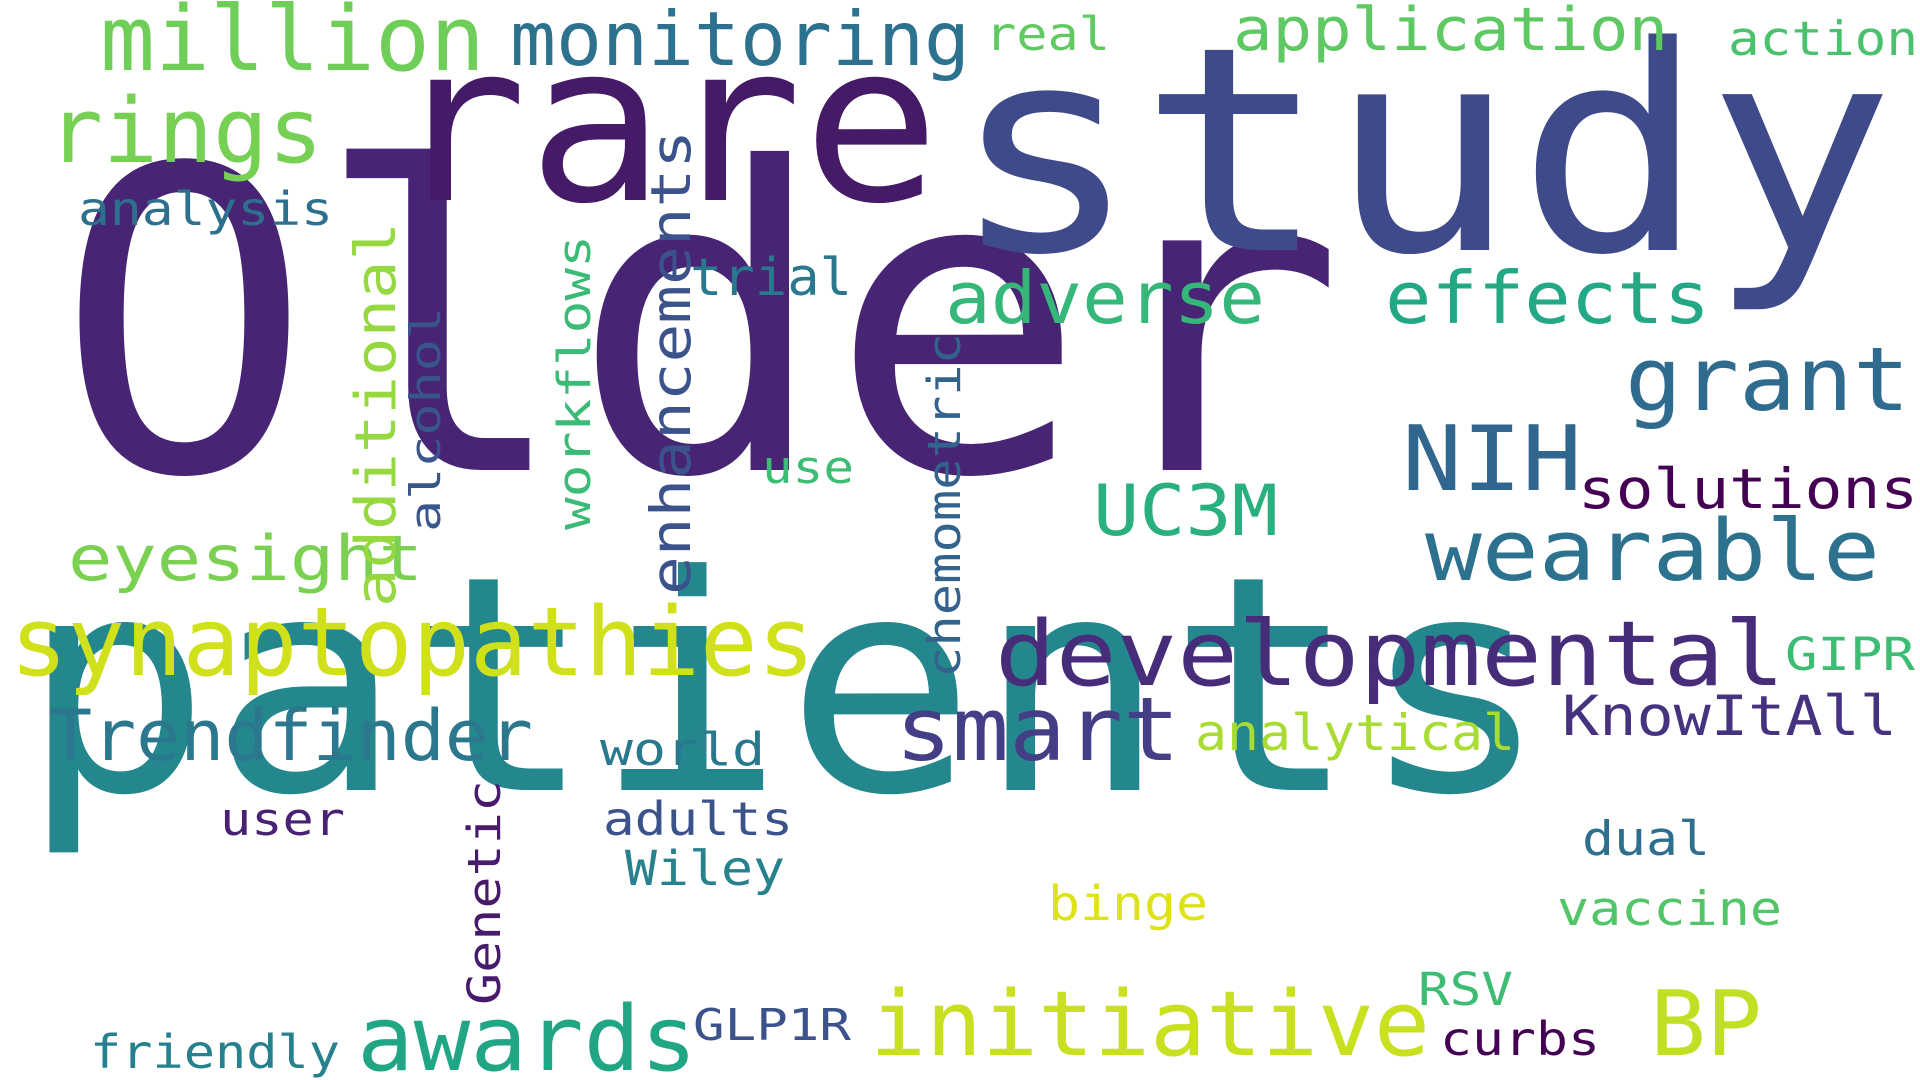 The width and height of the screenshot is (1920, 1080). What do you see at coordinates (1150, 1024) in the screenshot?
I see `word-initiative: initiative` at bounding box center [1150, 1024].